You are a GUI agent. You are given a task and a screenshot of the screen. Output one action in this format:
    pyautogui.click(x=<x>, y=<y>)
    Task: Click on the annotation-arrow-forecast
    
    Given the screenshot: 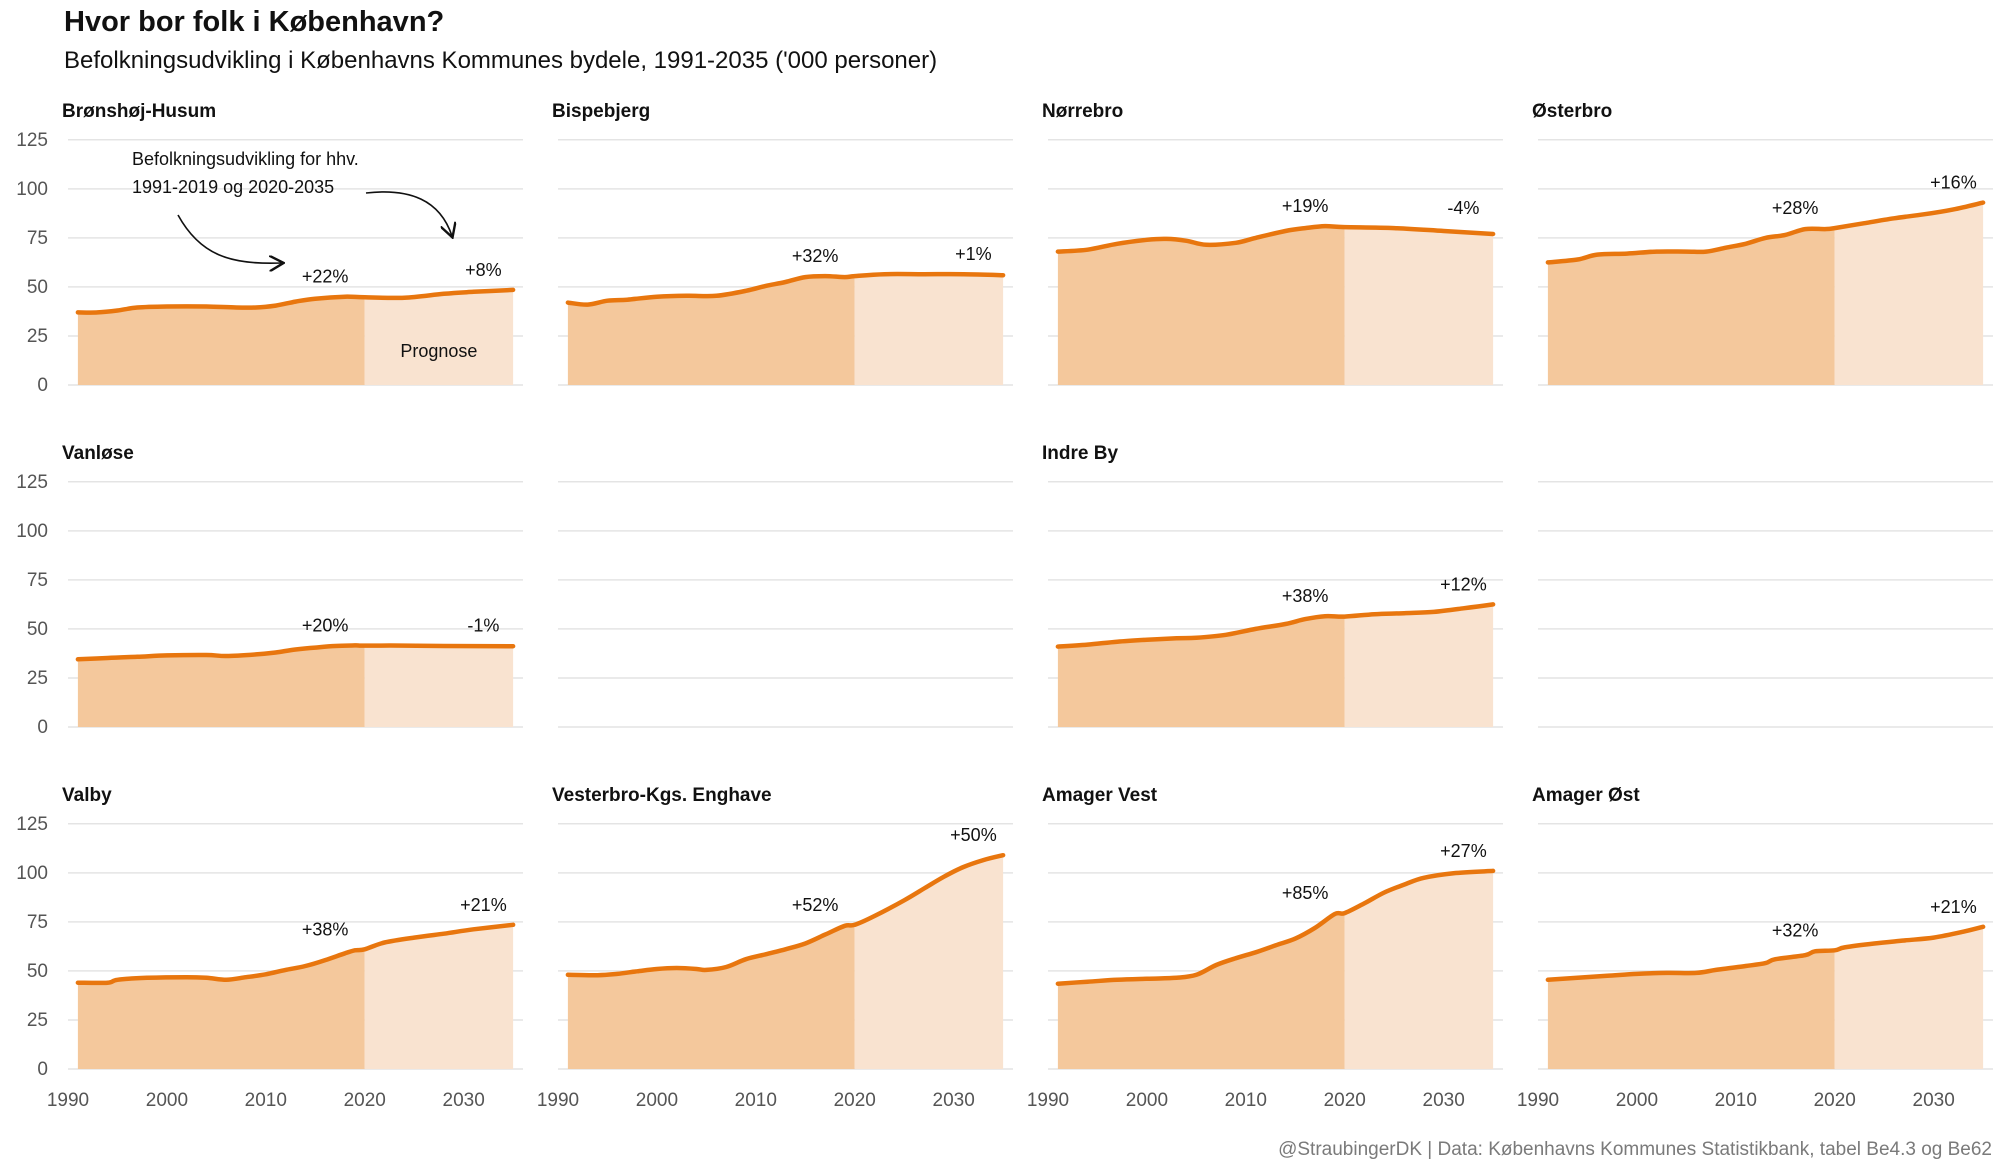 What is the action you would take?
    pyautogui.click(x=408, y=213)
    